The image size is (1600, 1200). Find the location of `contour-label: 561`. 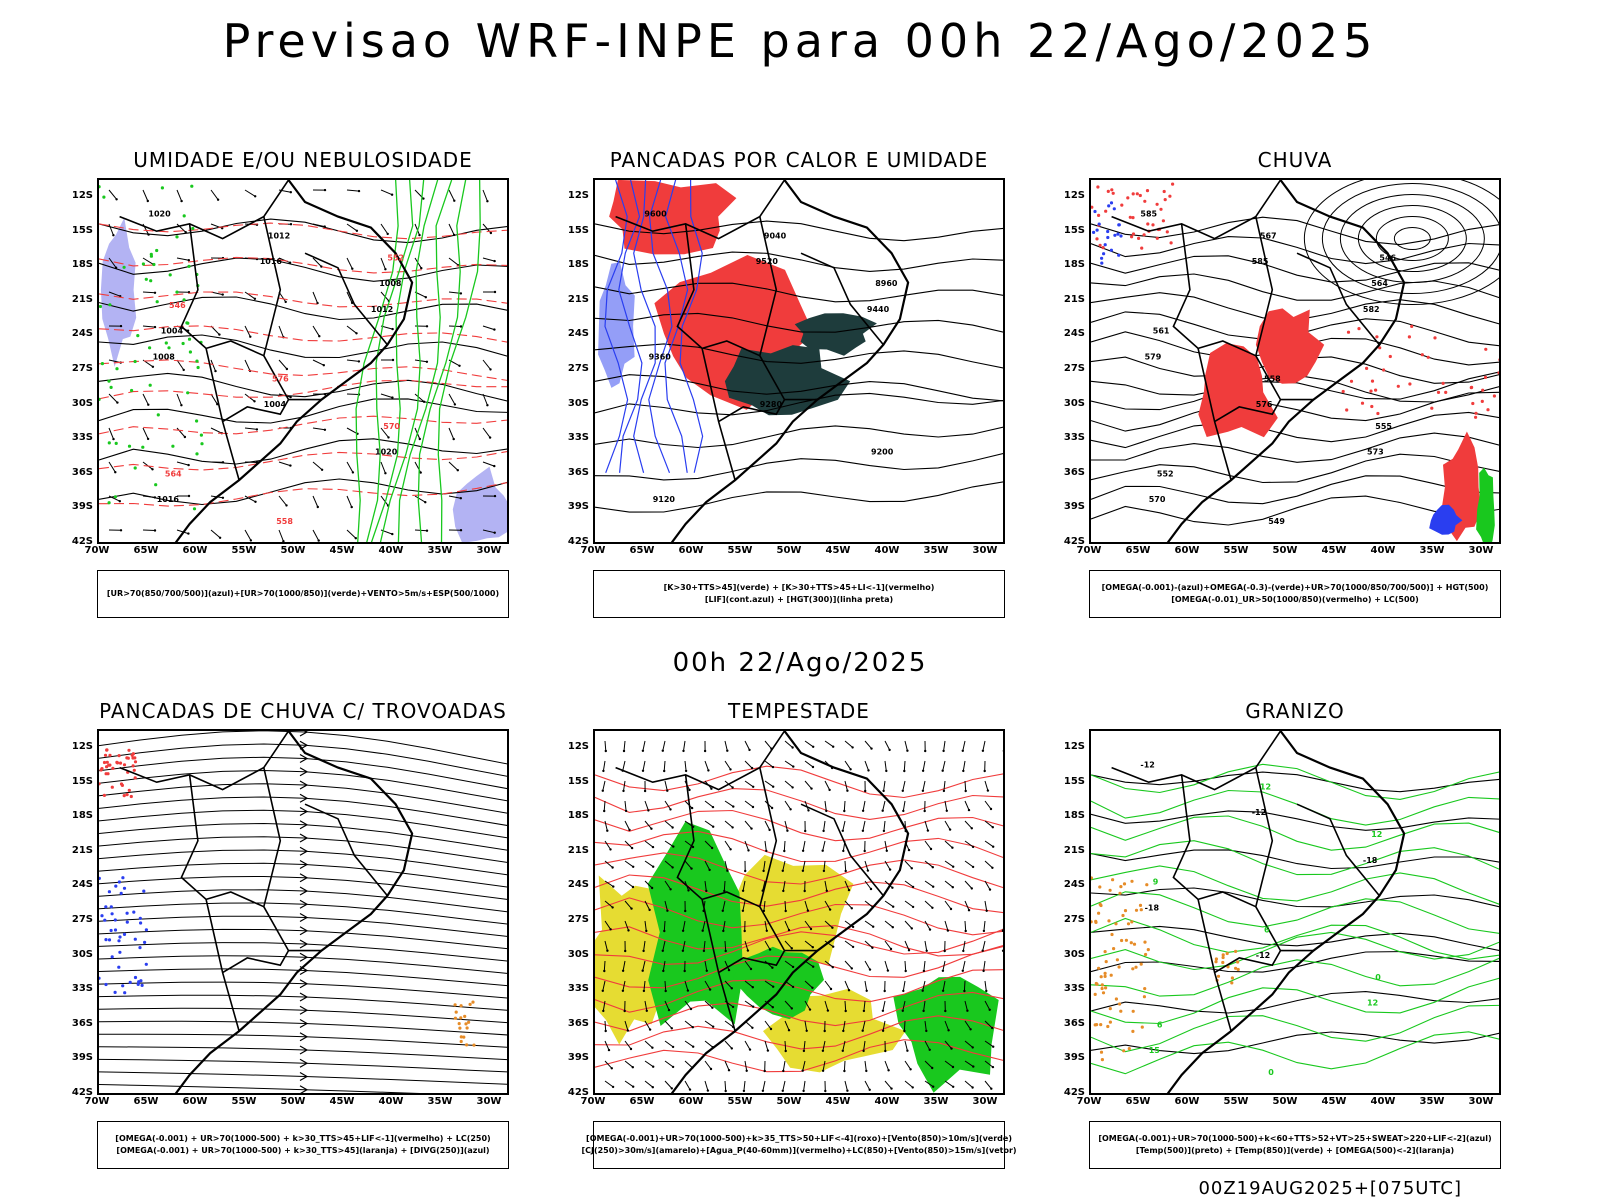

contour-label: 561 is located at coordinates (1161, 331).